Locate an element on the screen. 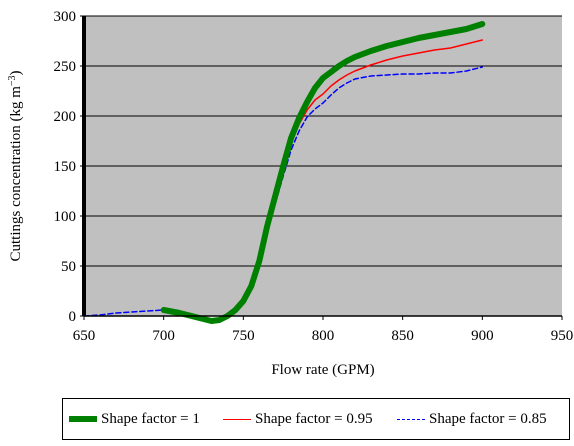 The width and height of the screenshot is (574, 446). legend-item-shape-factor-095: Shape factor = 0.95 is located at coordinates (298, 419).